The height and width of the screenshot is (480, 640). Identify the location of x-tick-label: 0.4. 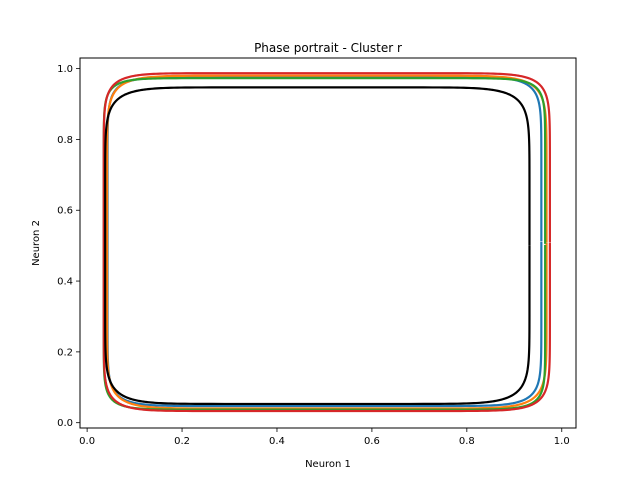
(277, 441).